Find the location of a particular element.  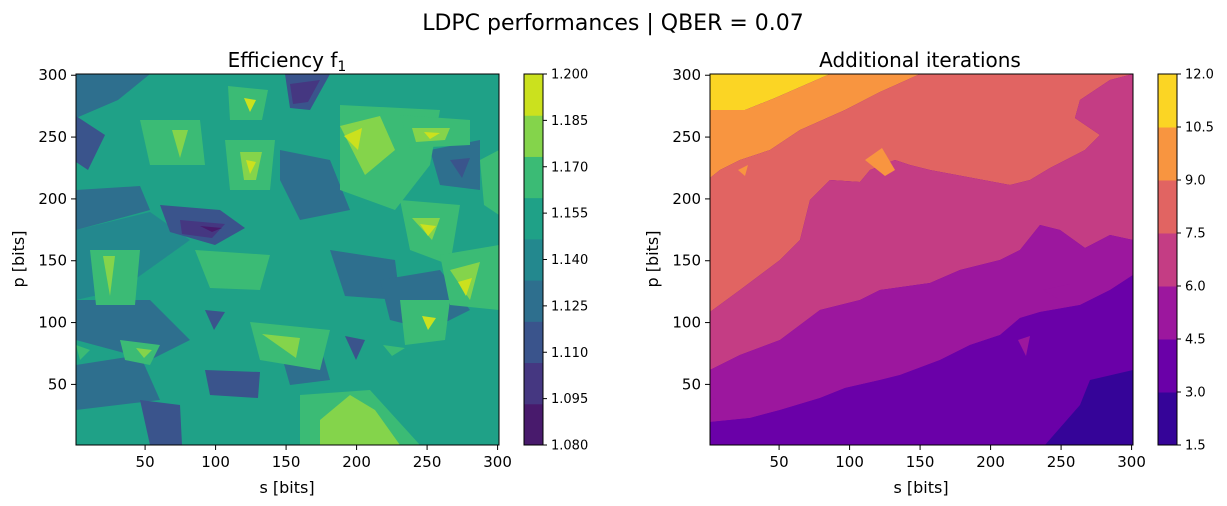

colorbar-tick-label: 1.080 is located at coordinates (569, 446).